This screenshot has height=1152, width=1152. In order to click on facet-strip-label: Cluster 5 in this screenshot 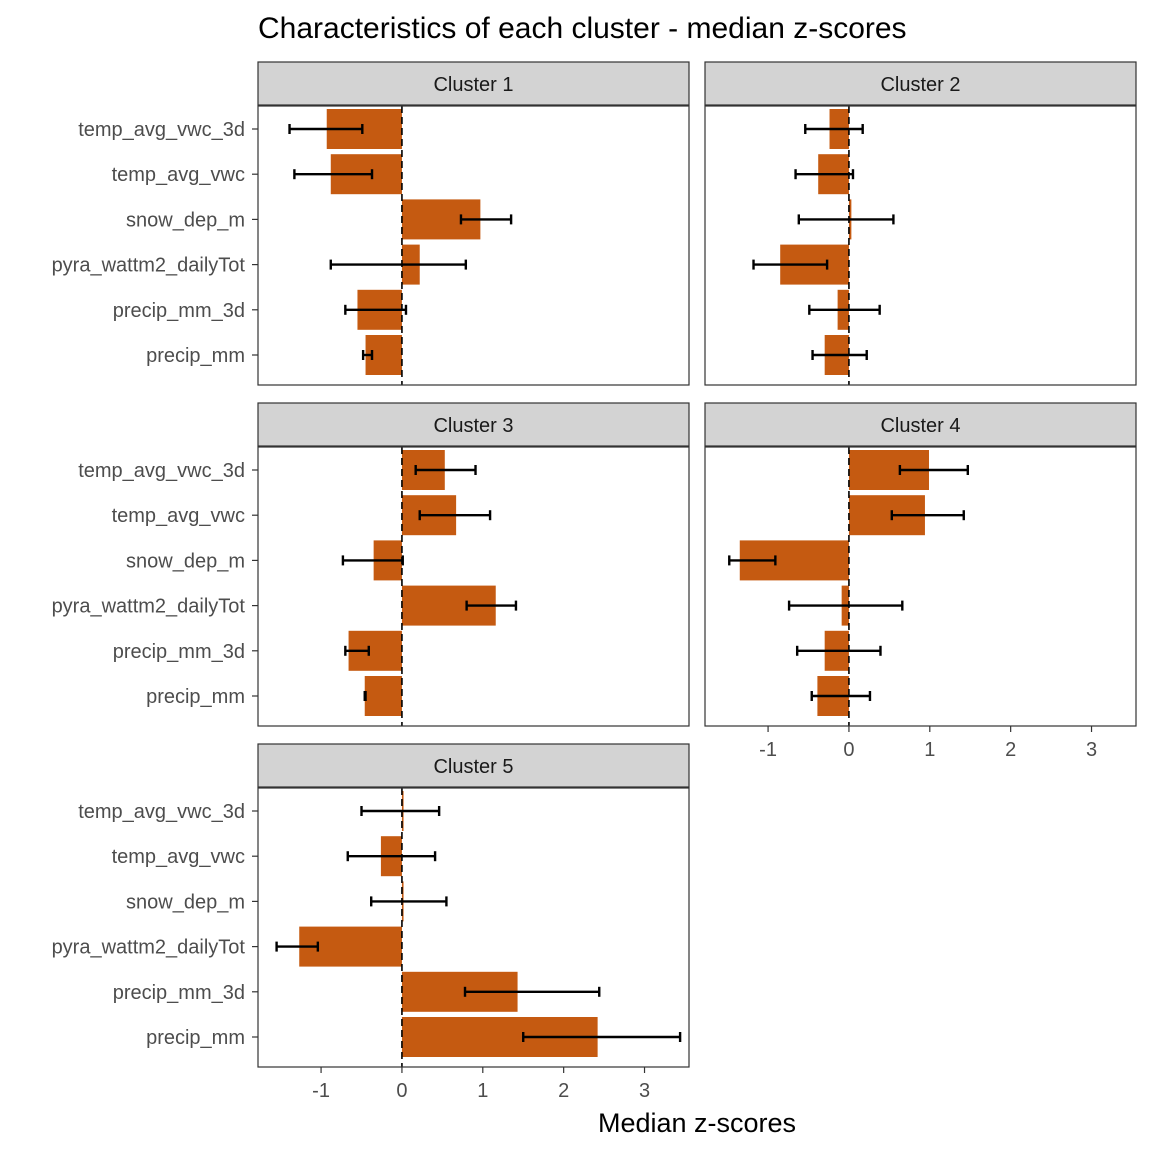, I will do `click(473, 767)`.